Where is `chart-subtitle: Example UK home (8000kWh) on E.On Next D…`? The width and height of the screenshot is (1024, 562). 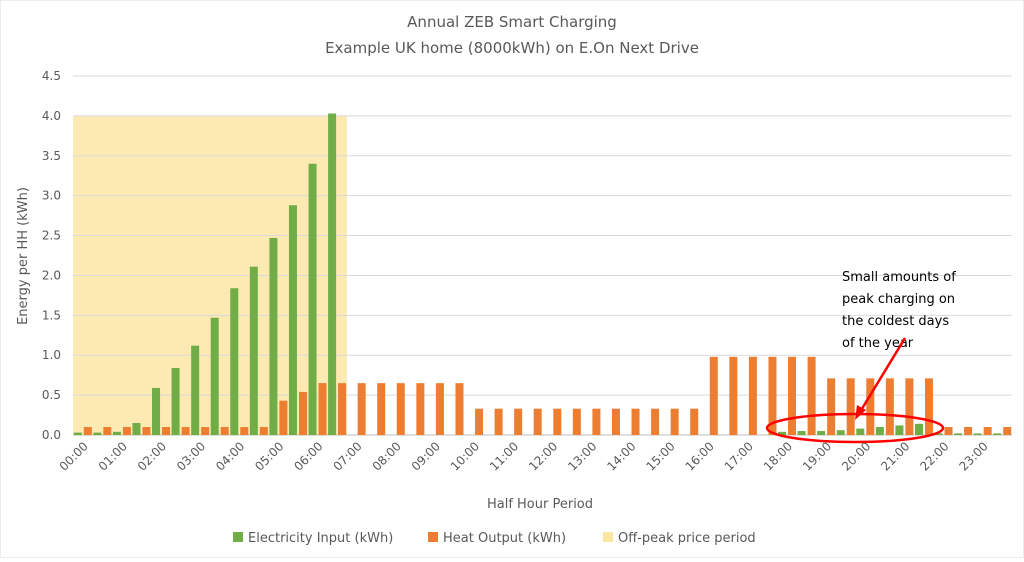 chart-subtitle: Example UK home (8000kWh) on E.On Next D… is located at coordinates (512, 48).